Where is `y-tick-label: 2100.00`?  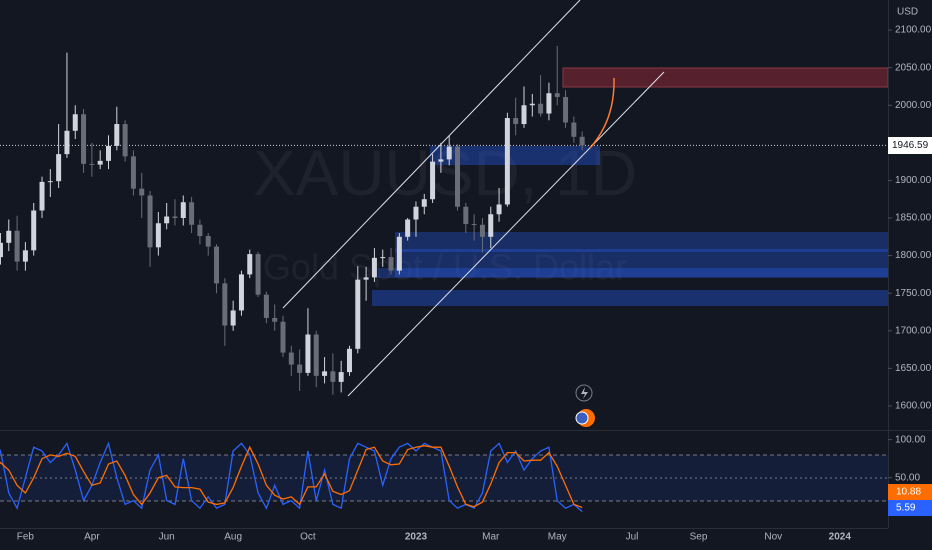 y-tick-label: 2100.00 is located at coordinates (913, 30).